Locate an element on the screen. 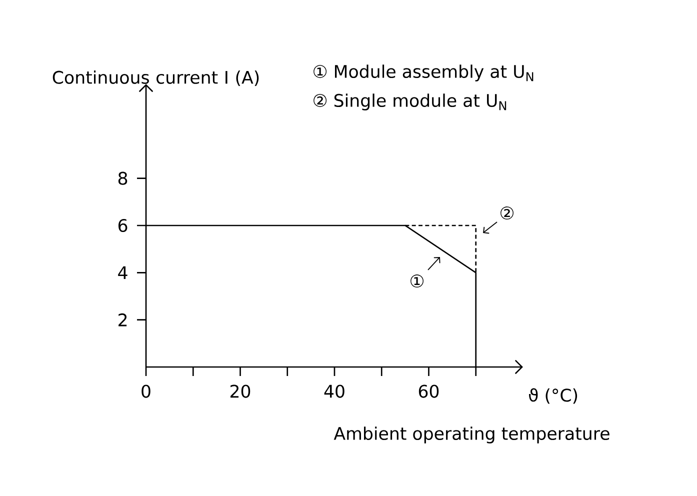 The width and height of the screenshot is (697, 496). y-tick-label: 2 is located at coordinates (122, 319).